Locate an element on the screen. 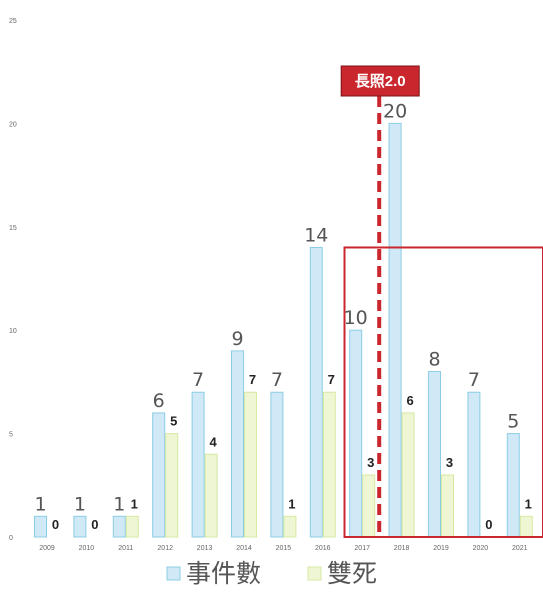  legend-label-events: 事件數 is located at coordinates (223, 573).